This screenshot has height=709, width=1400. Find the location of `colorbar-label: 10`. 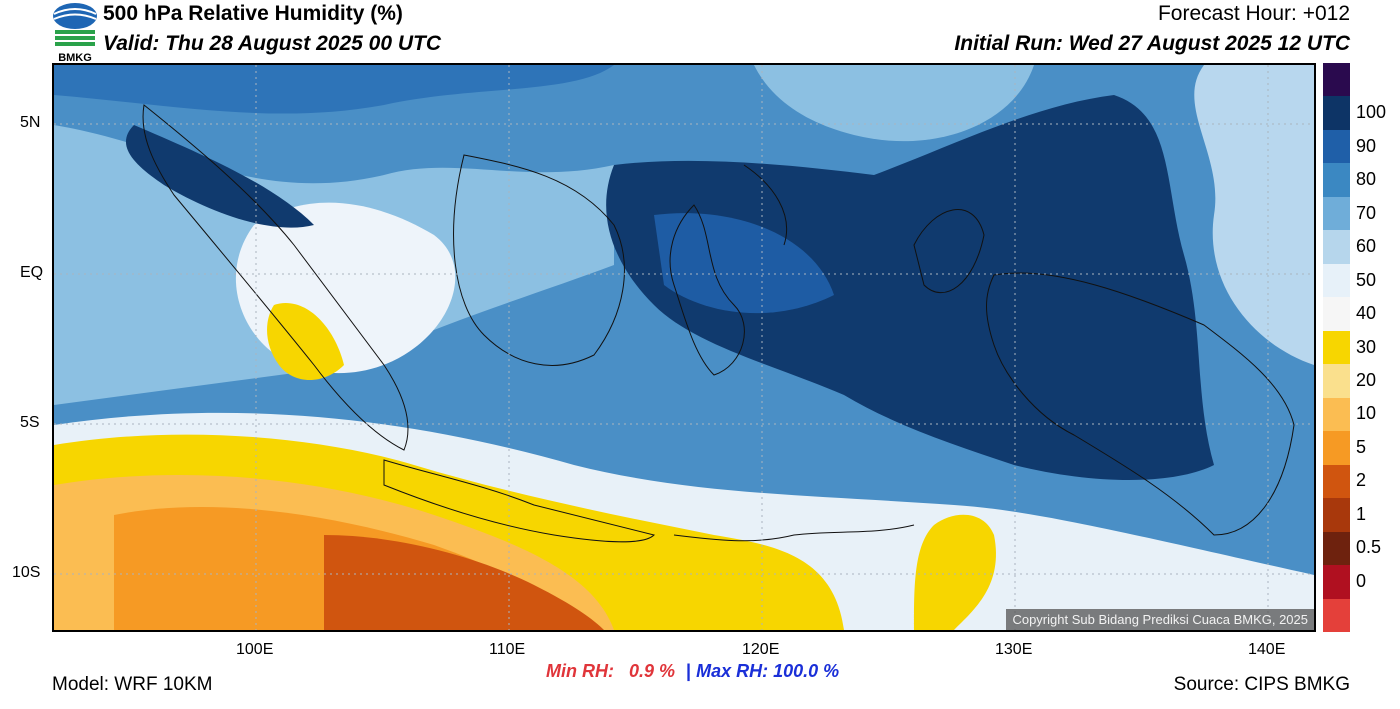

colorbar-label: 10 is located at coordinates (1366, 413).